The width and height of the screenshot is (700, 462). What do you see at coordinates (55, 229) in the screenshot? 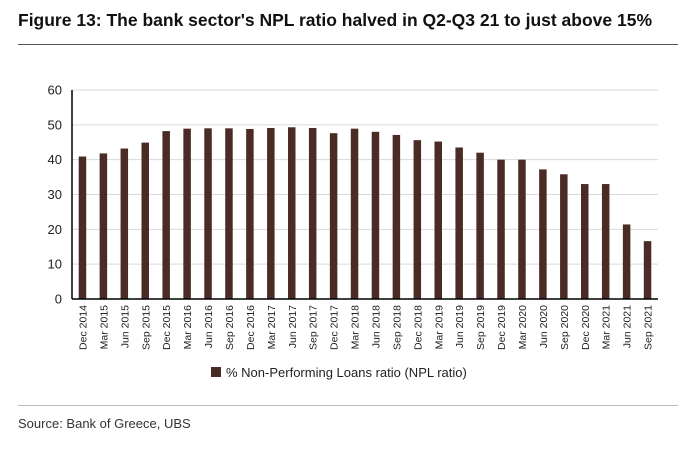
I see `y-tick-label: 20` at bounding box center [55, 229].